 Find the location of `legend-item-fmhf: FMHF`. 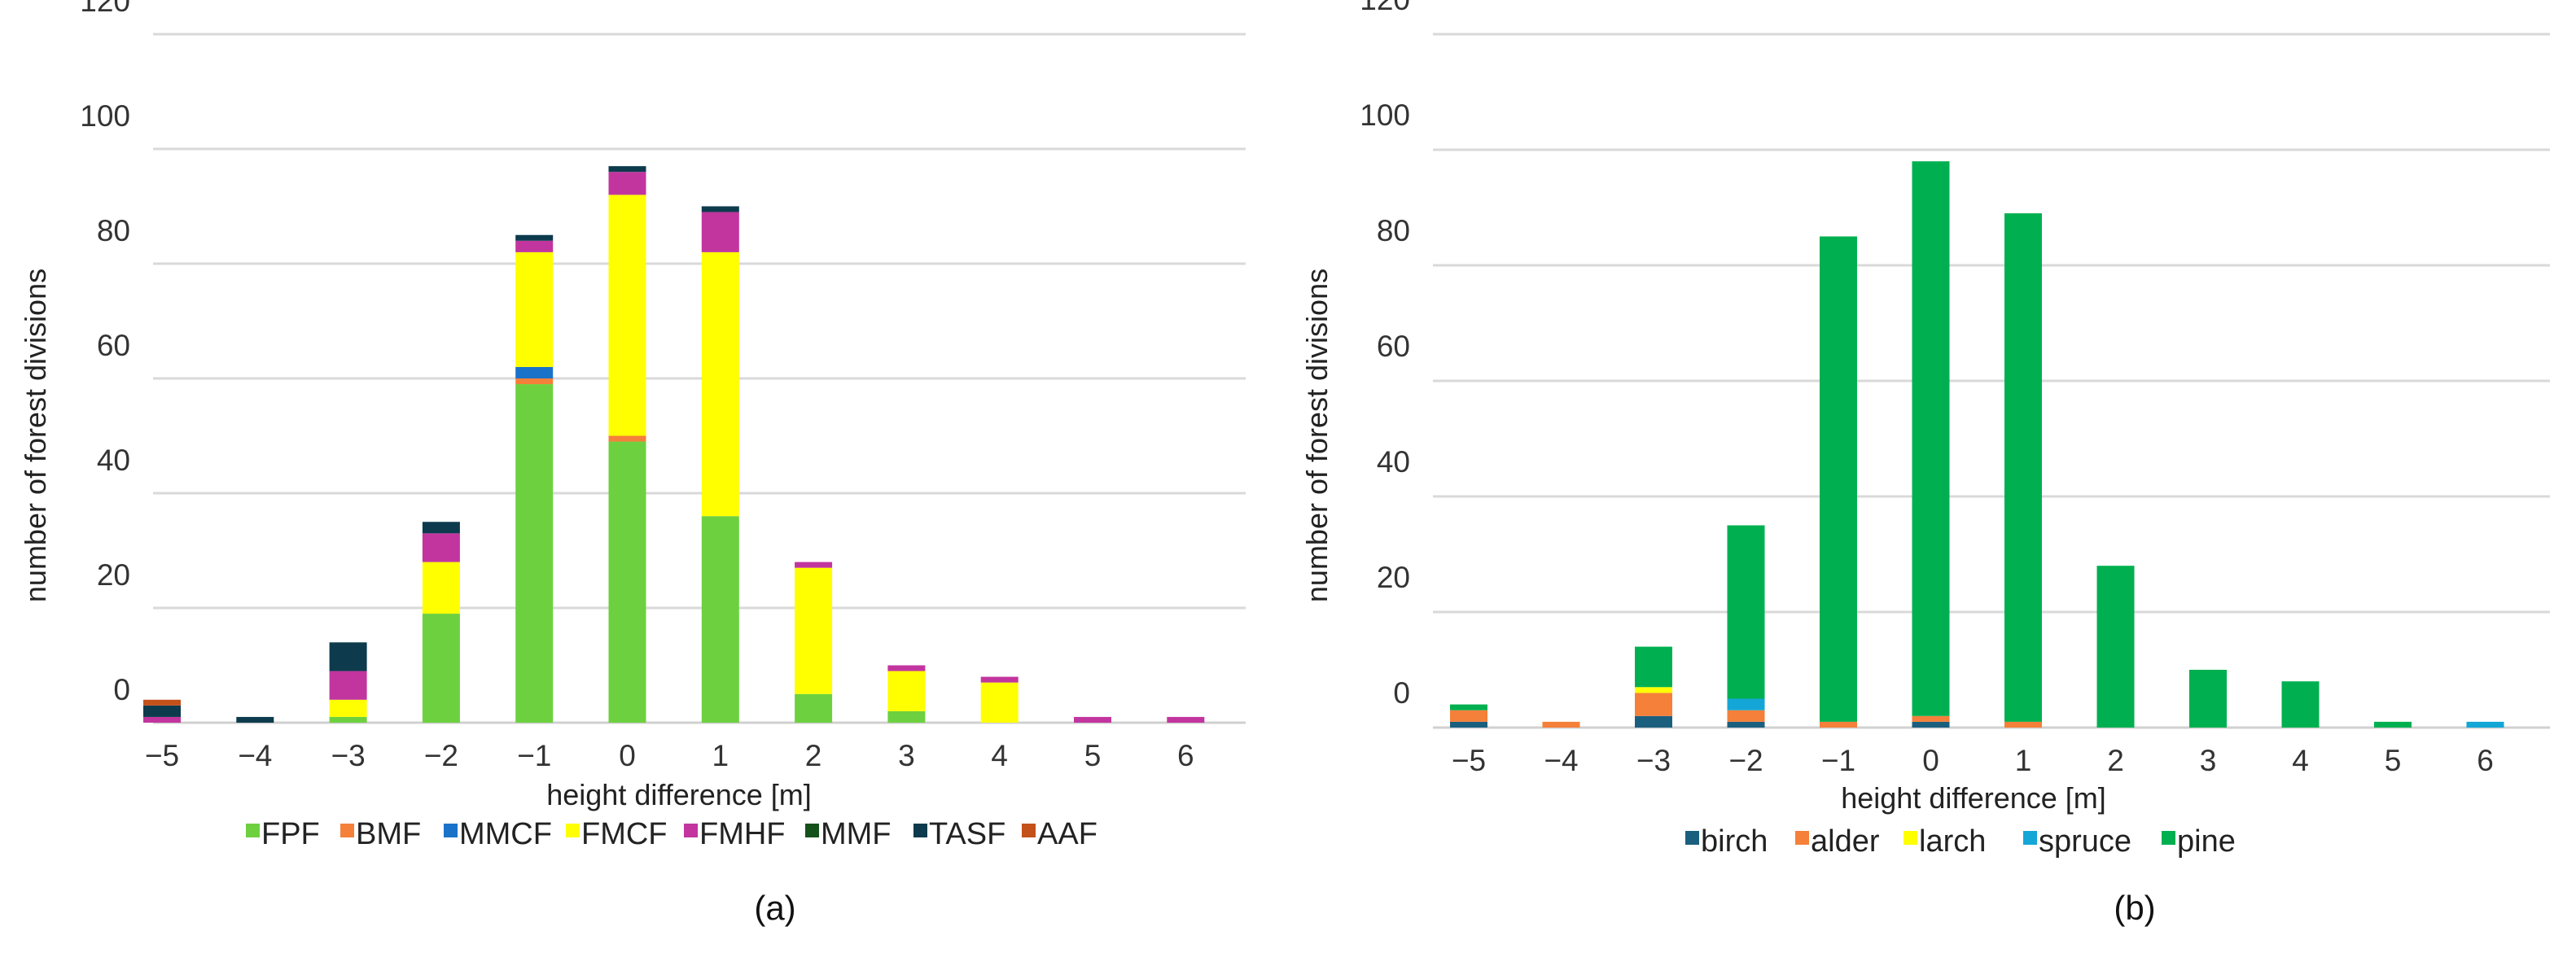

legend-item-fmhf: FMHF is located at coordinates (735, 834).